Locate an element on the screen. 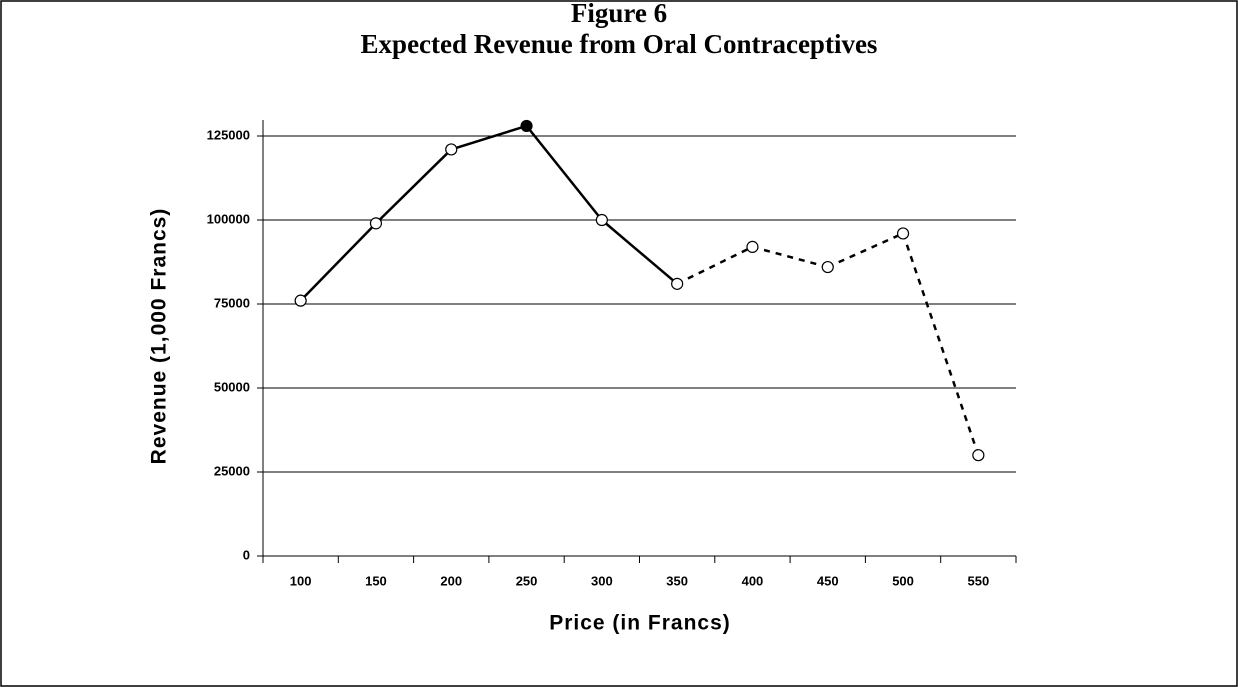 The height and width of the screenshot is (687, 1238). chart-title: Figure 6 is located at coordinates (619, 14).